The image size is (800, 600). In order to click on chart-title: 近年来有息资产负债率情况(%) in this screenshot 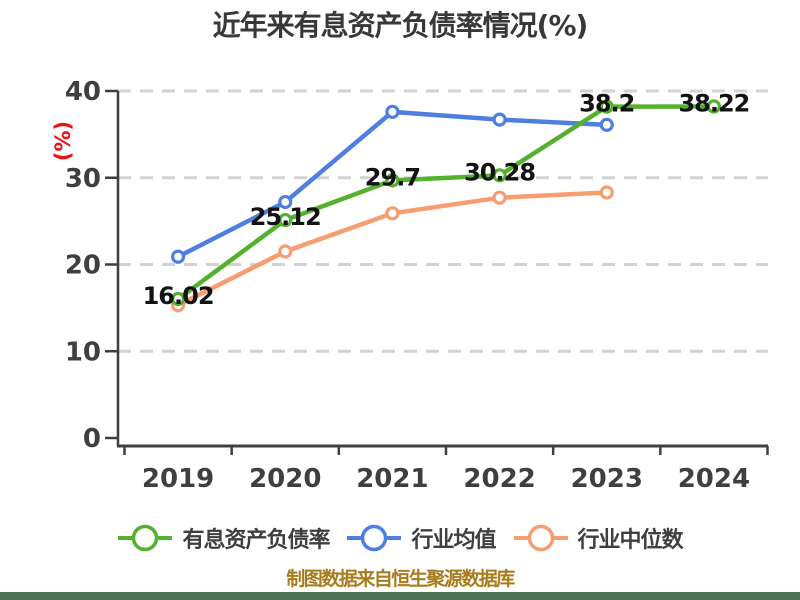, I will do `click(400, 25)`.